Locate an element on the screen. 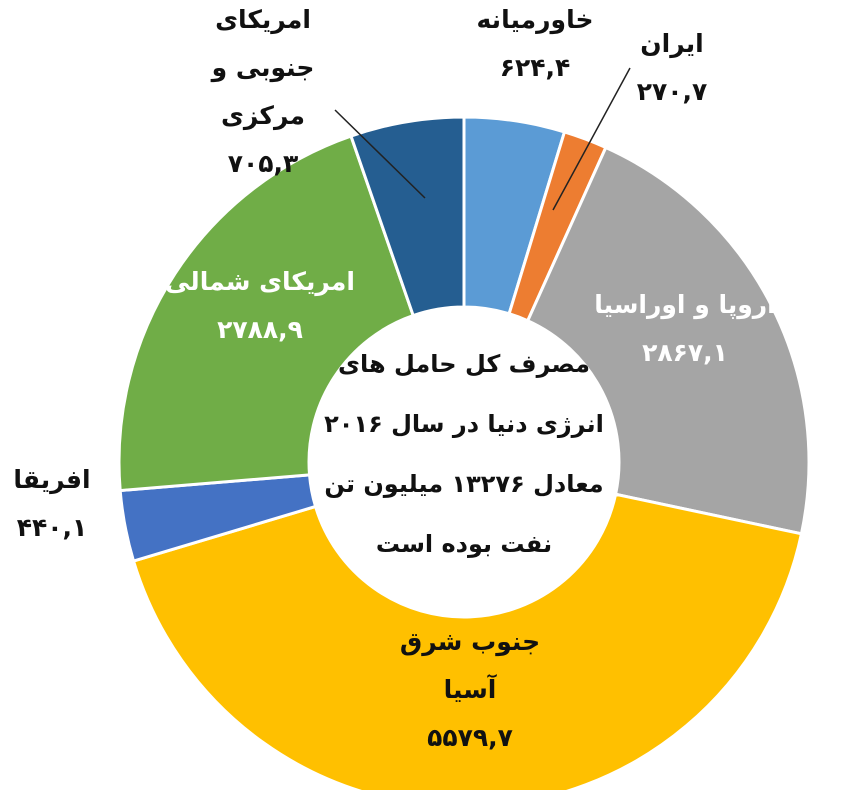 The height and width of the screenshot is (790, 851). slice-label-line: آسیا is located at coordinates (471, 689).